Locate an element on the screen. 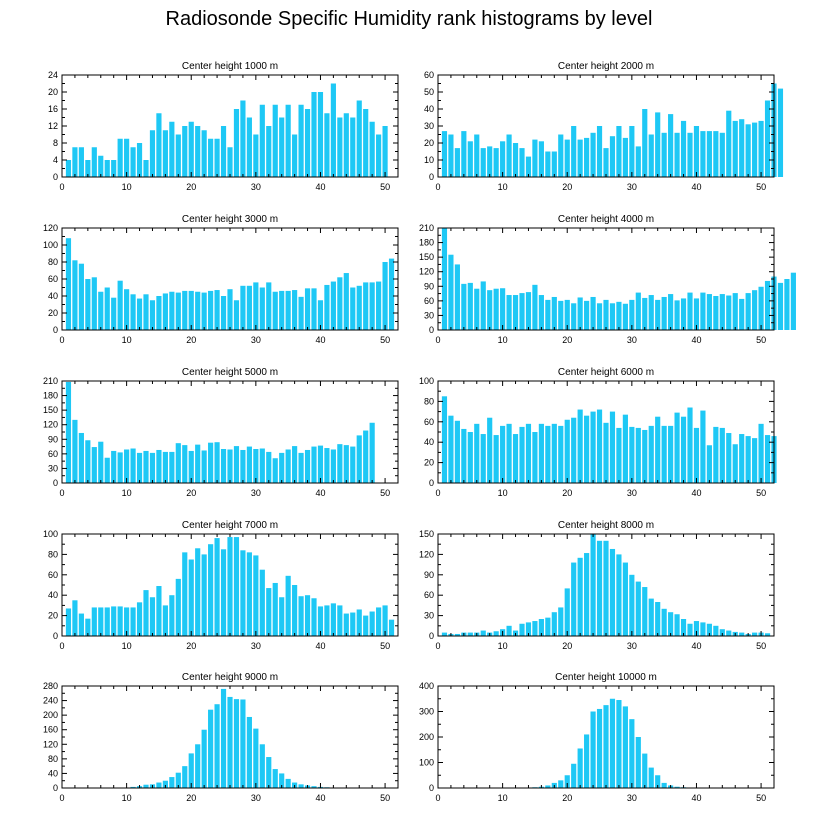 The height and width of the screenshot is (824, 818). y-tick-label: 150 is located at coordinates (50, 410).